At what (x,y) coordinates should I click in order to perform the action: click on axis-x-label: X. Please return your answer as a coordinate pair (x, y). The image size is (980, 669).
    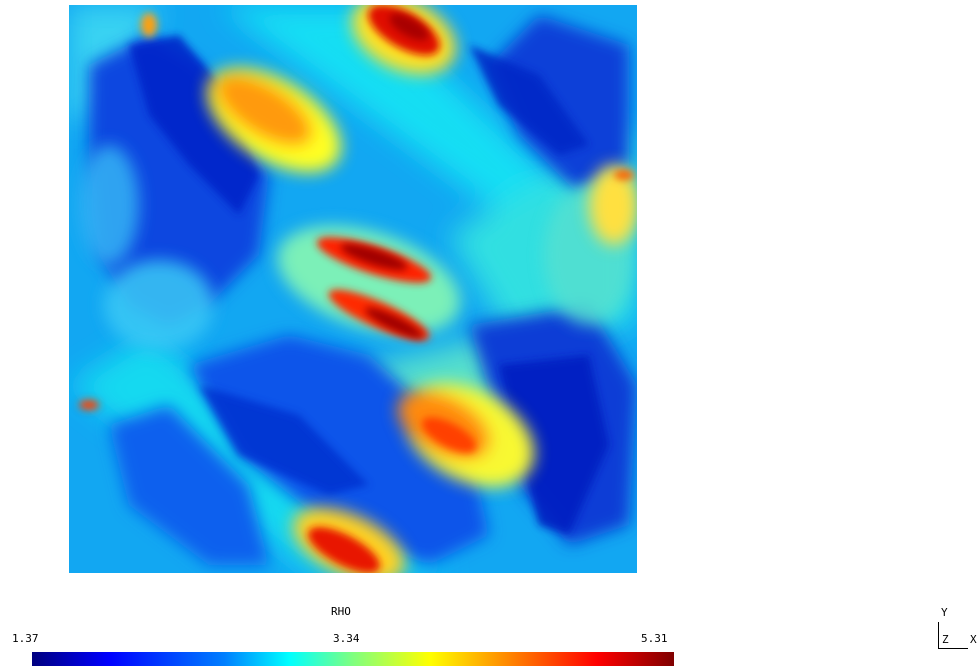
    Looking at the image, I should click on (973, 639).